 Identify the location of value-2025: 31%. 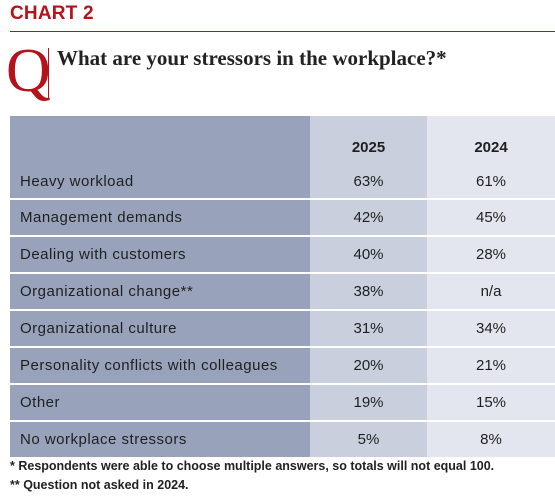
(368, 327).